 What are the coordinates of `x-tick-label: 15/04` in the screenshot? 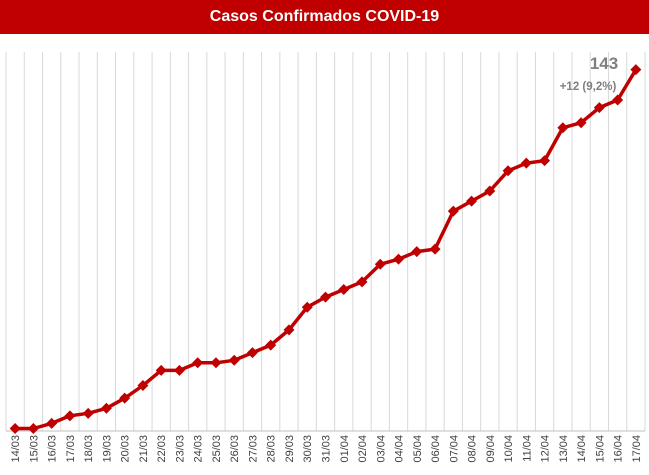 It's located at (600, 449).